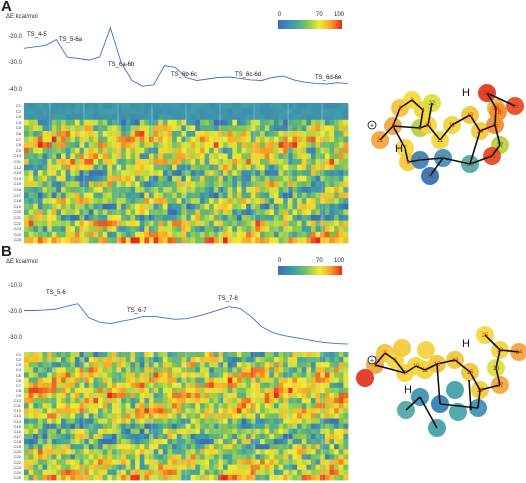  Describe the element at coordinates (498, 376) in the screenshot. I see `bond-b` at that location.